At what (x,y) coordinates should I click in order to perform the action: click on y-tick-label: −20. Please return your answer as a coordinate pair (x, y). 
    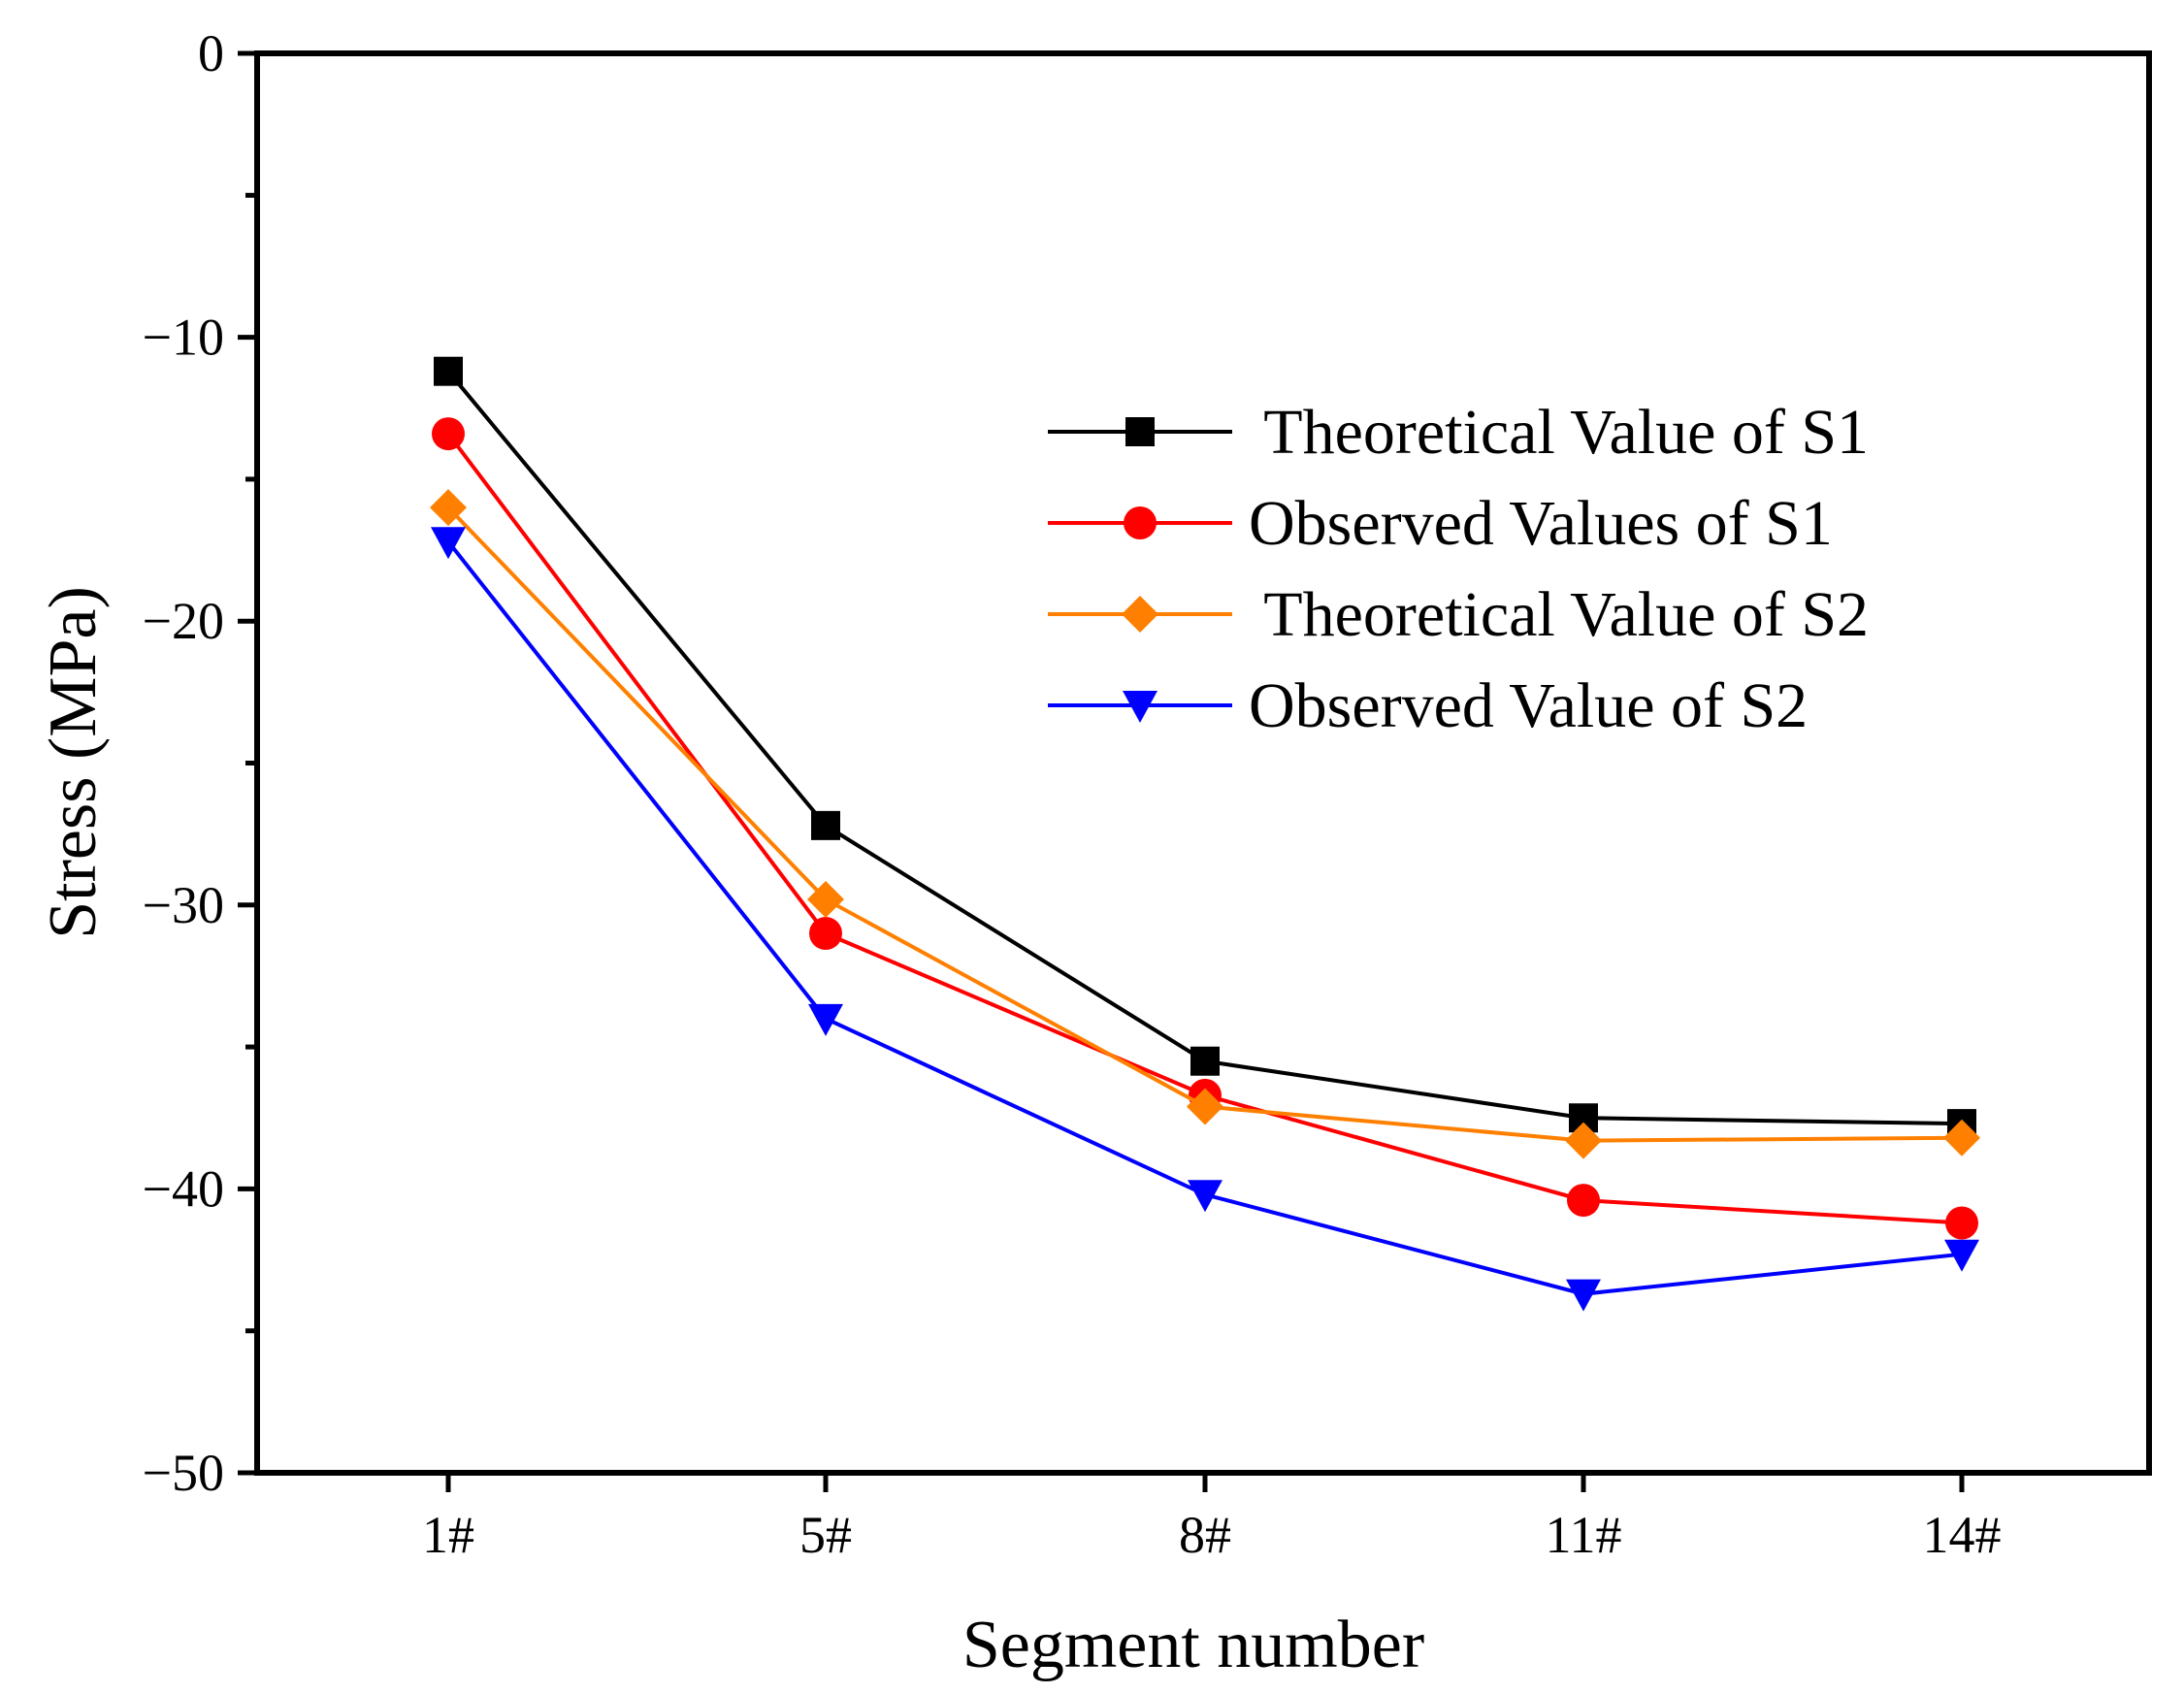
    Looking at the image, I should click on (183, 621).